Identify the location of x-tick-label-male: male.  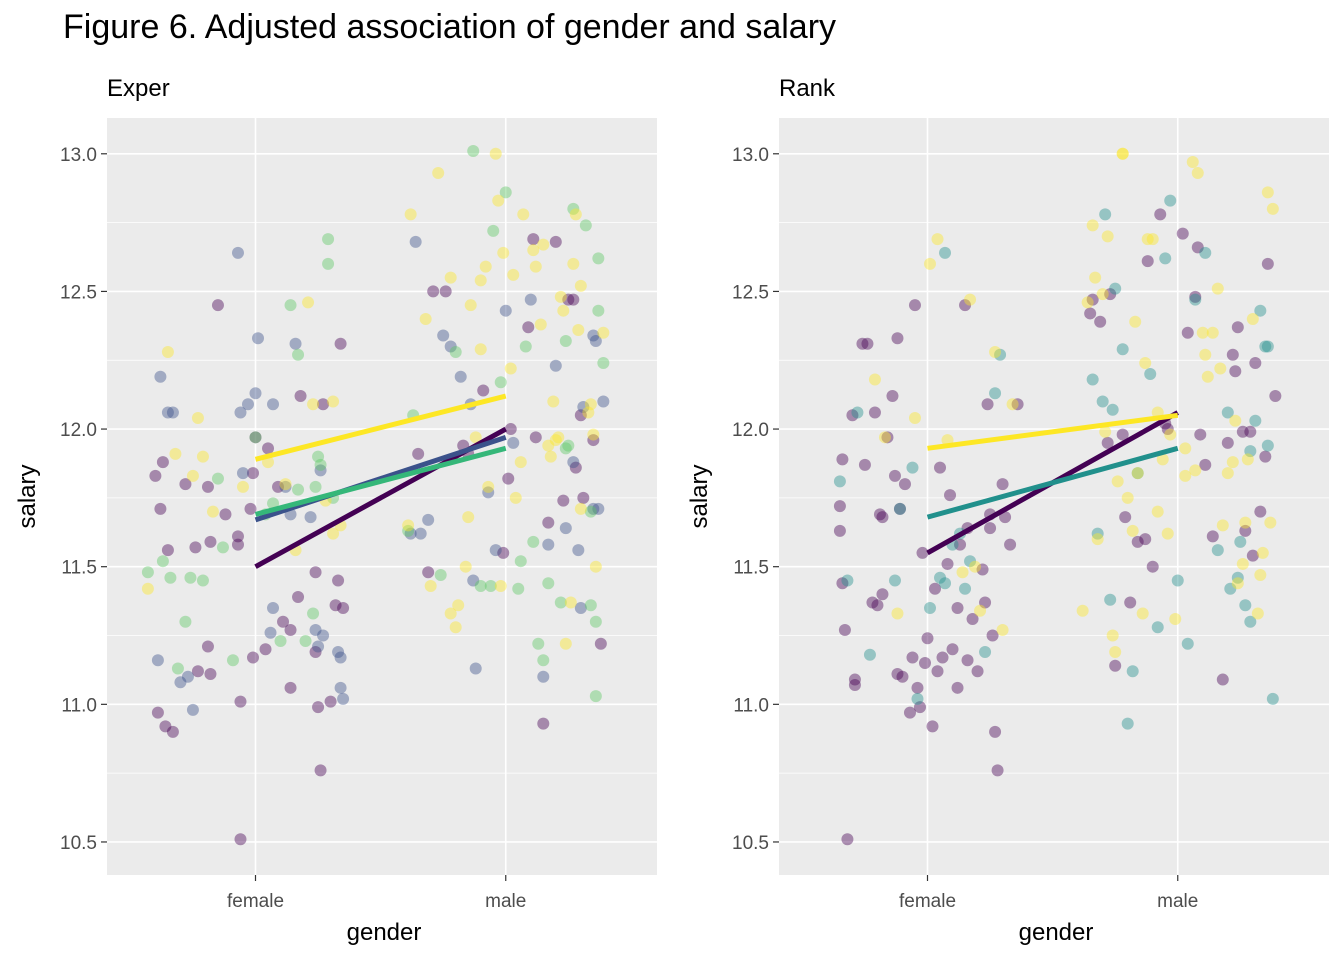
(505, 901).